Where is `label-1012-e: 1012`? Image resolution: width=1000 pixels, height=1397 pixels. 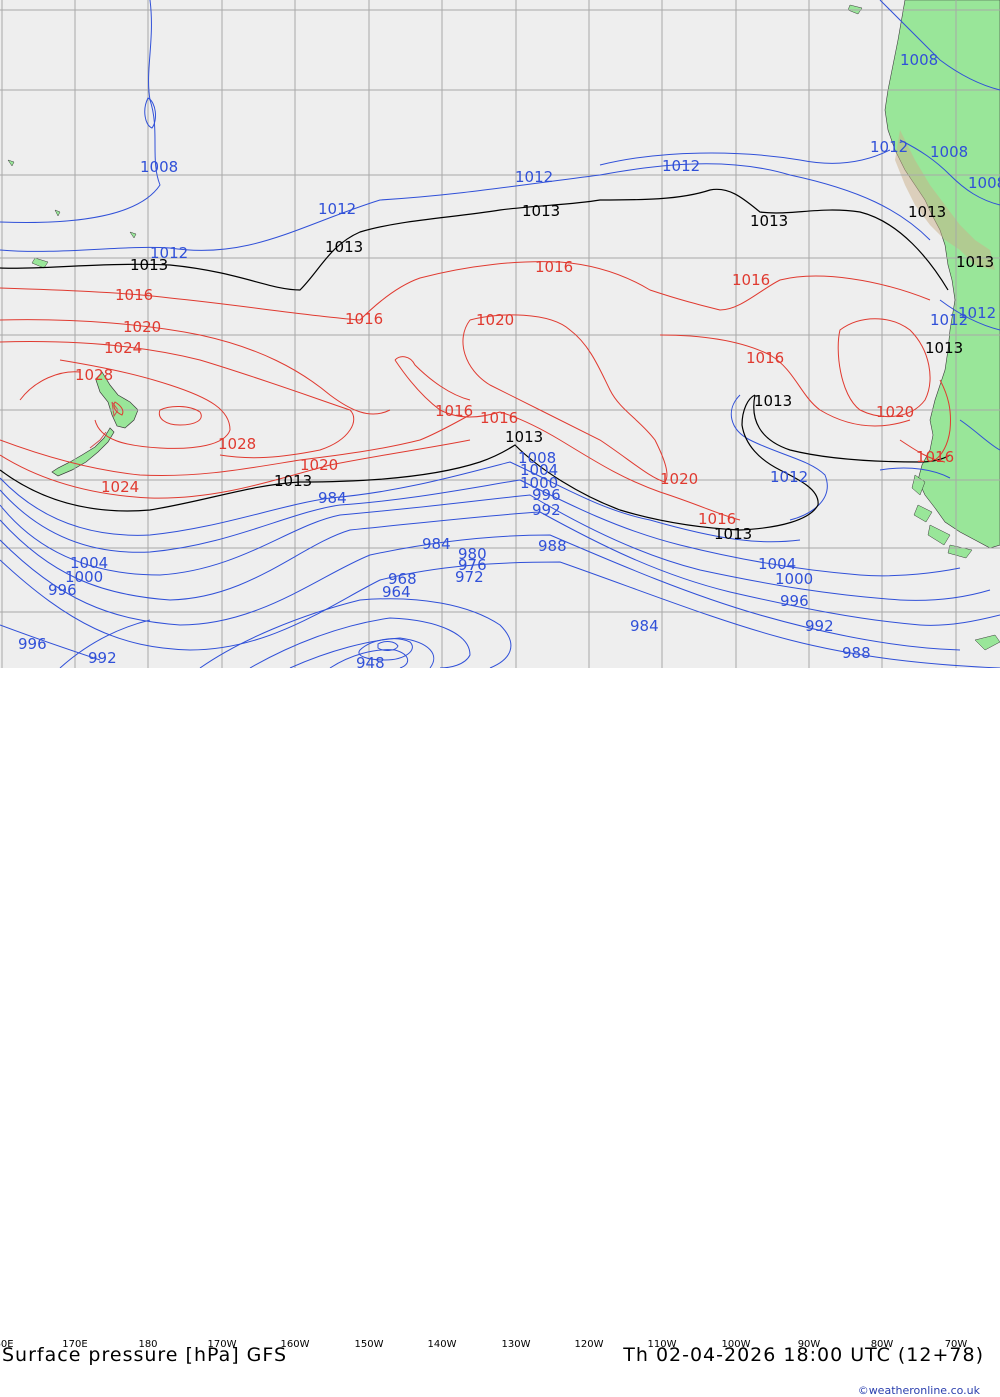
label-1012-e: 1012 is located at coordinates (889, 147).